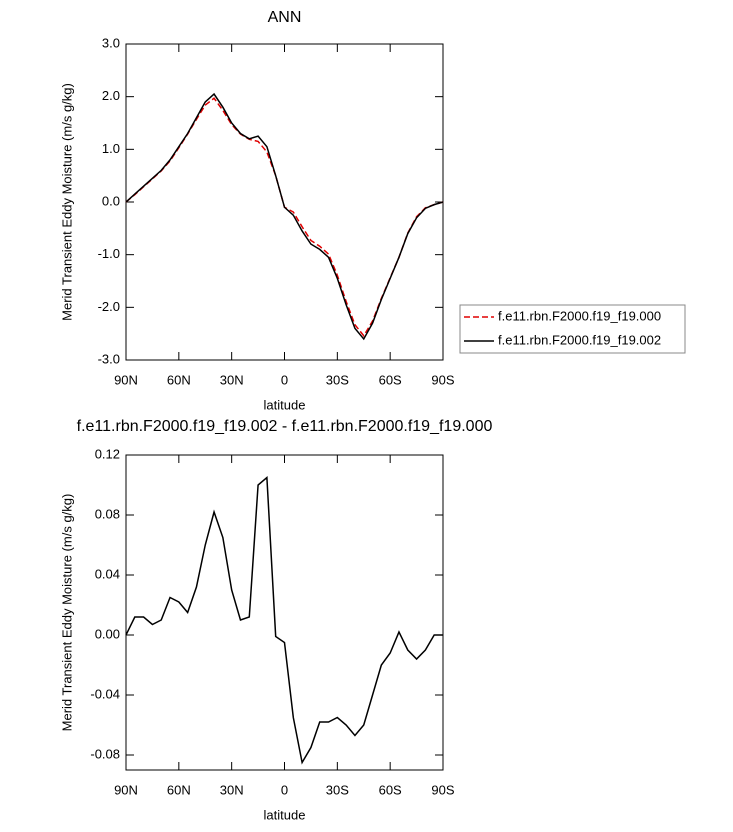 This screenshot has height=832, width=733. What do you see at coordinates (109, 253) in the screenshot?
I see `y-tick-label: -1.0` at bounding box center [109, 253].